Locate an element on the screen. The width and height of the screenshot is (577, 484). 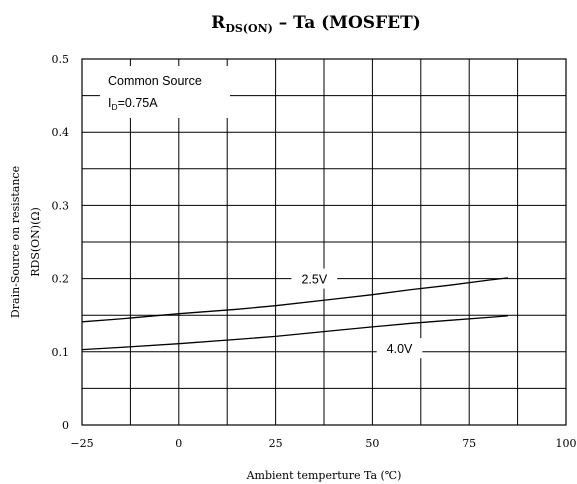
annotation-line2: ID=0.75A is located at coordinates (133, 104).